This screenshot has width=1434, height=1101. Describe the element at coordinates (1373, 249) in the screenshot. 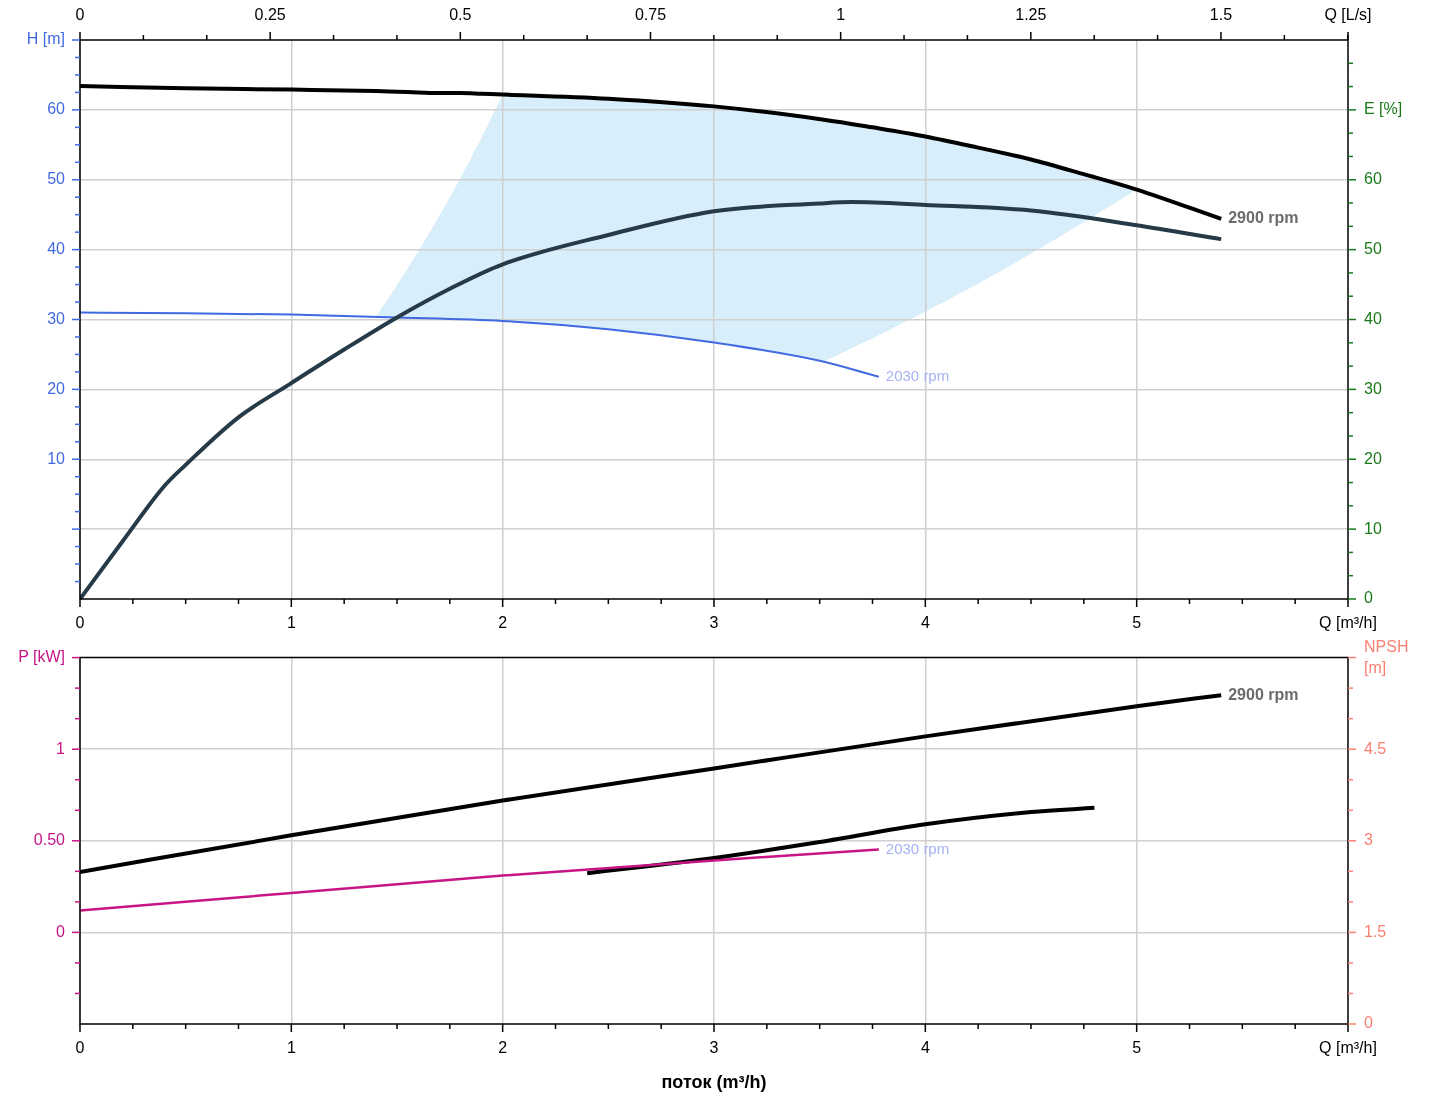

I see `y2-tick-label: 50` at that location.